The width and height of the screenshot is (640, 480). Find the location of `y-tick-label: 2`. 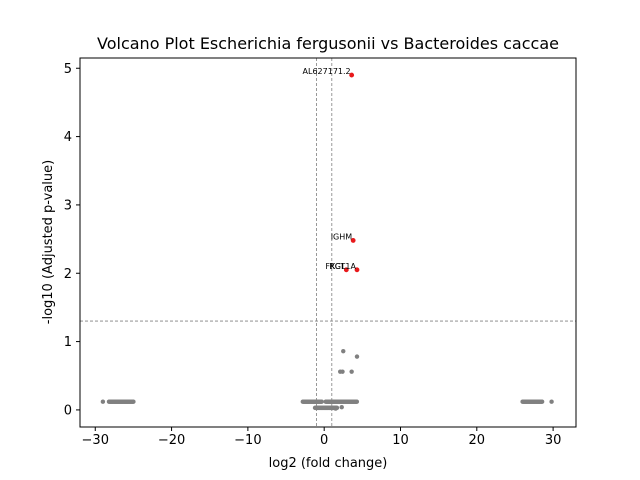

y-tick-label: 2 is located at coordinates (68, 274).